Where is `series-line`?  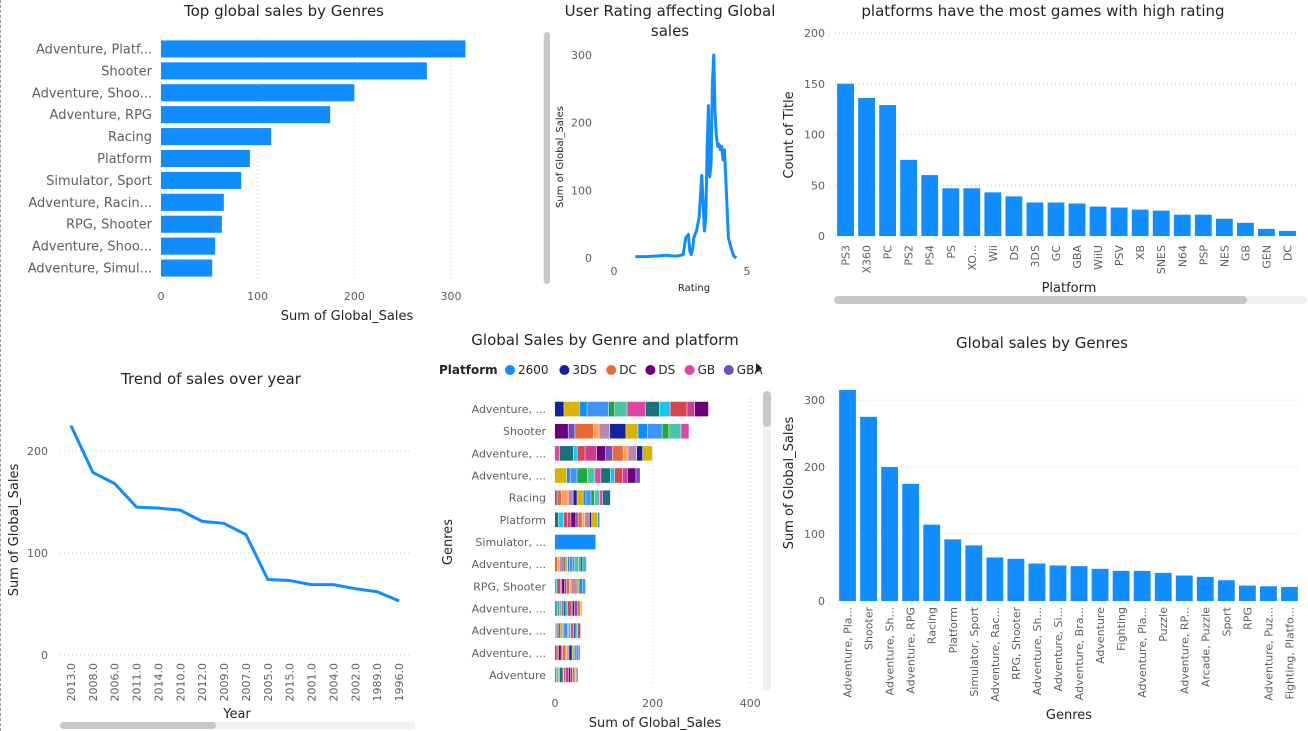 series-line is located at coordinates (686, 156).